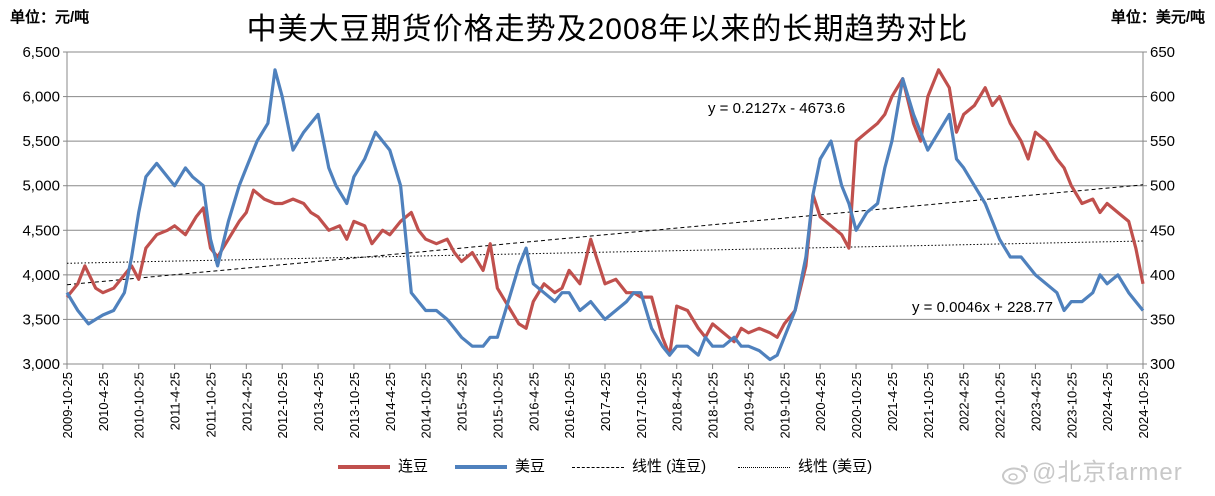  What do you see at coordinates (835, 466) in the screenshot?
I see `legend-label-trend-us: 线性 (美豆)` at bounding box center [835, 466].